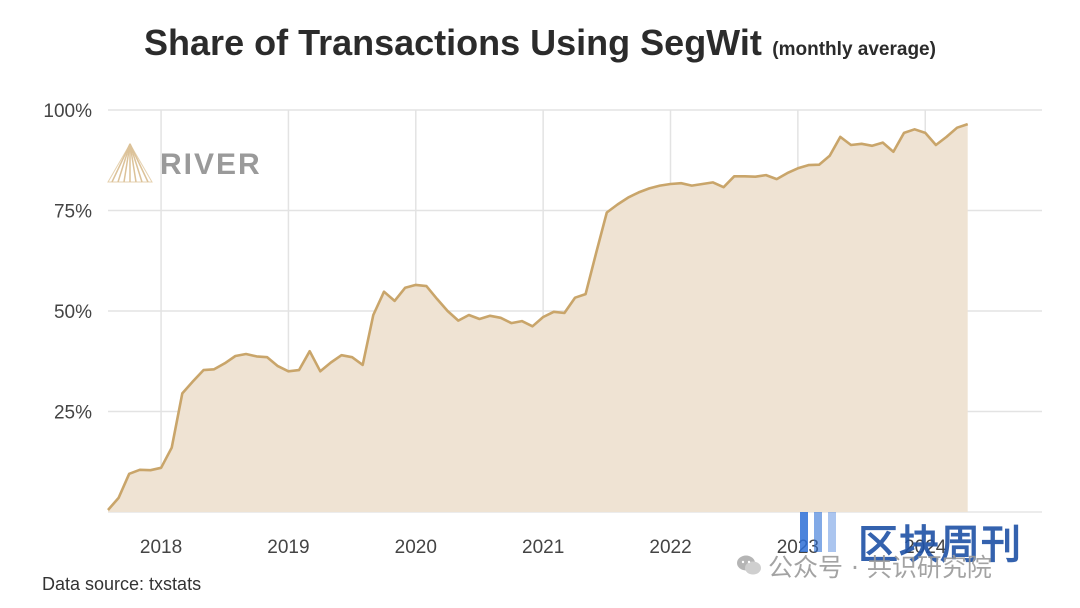 The image size is (1080, 608). I want to click on wechat-icon, so click(749, 565).